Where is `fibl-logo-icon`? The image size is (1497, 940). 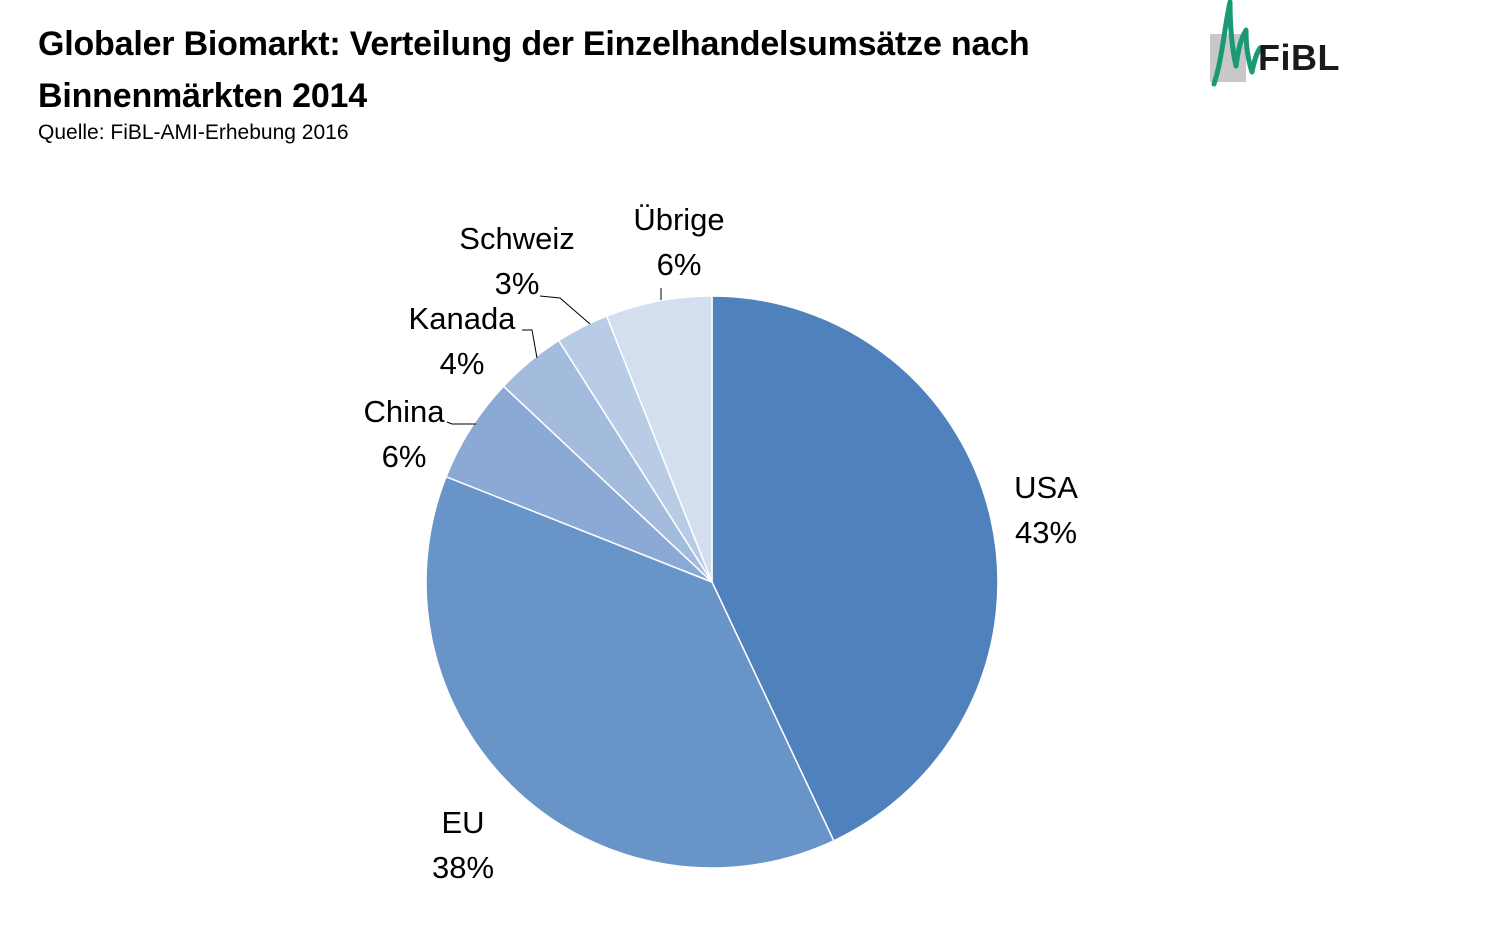 fibl-logo-icon is located at coordinates (1236, 43).